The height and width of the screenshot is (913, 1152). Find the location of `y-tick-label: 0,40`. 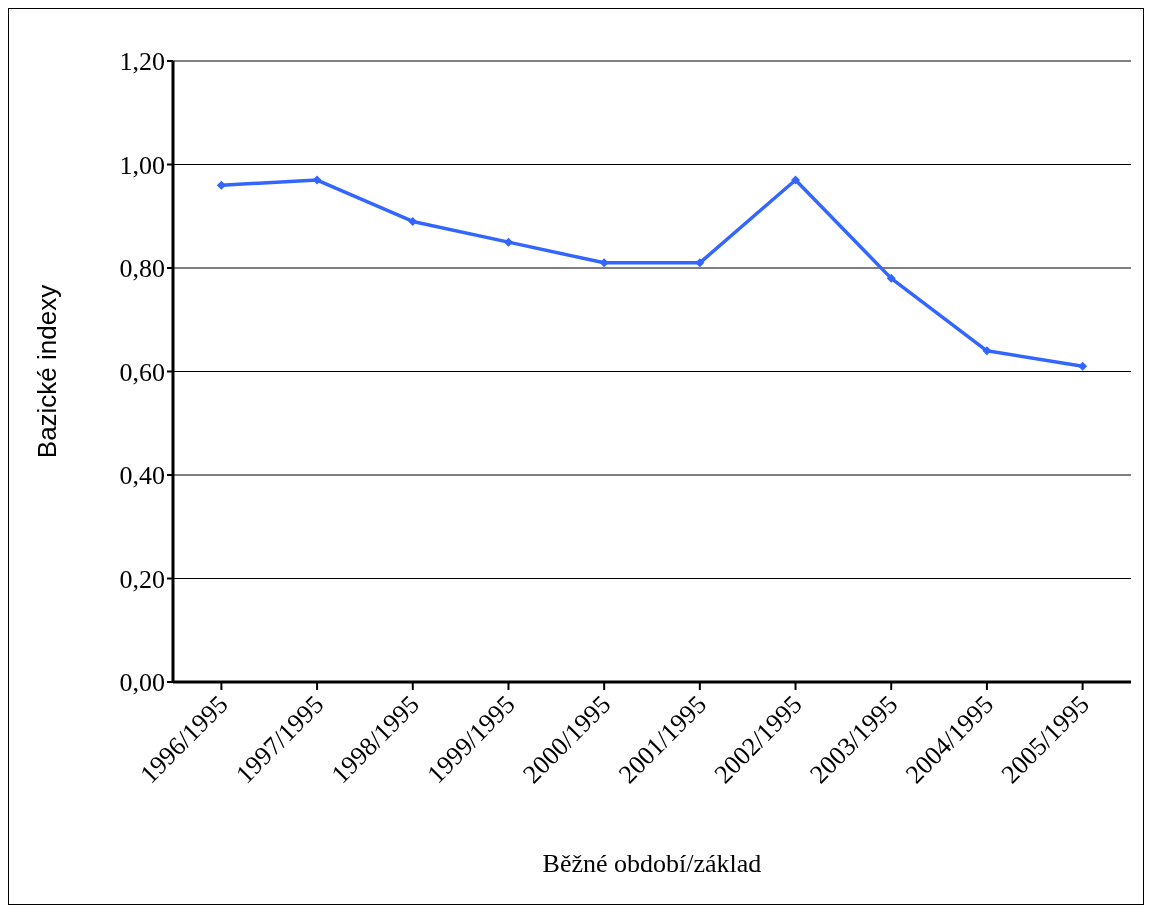

y-tick-label: 0,40 is located at coordinates (142, 476).